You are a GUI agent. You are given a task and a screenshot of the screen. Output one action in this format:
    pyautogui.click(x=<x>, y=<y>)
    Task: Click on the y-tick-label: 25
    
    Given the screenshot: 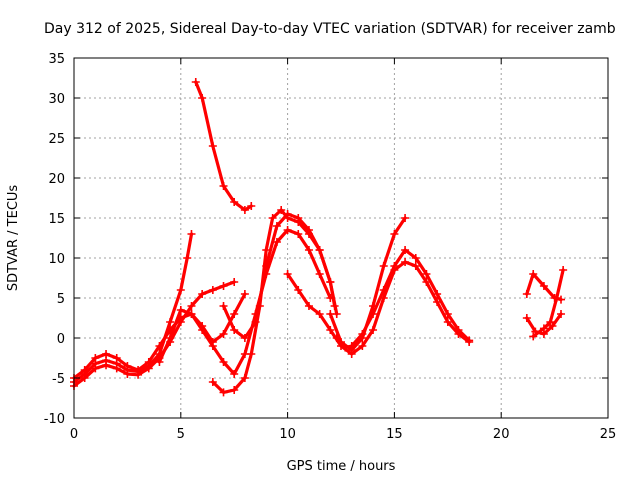 What is the action you would take?
    pyautogui.click(x=56, y=139)
    